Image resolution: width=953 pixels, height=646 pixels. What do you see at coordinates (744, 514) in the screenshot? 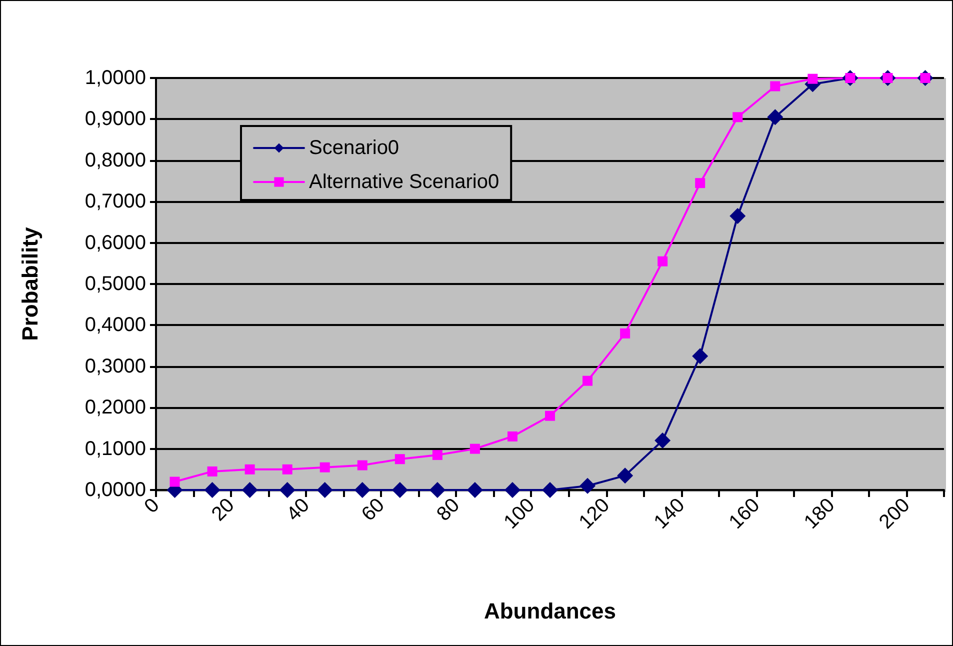
I see `x-tick-label: 160` at bounding box center [744, 514].